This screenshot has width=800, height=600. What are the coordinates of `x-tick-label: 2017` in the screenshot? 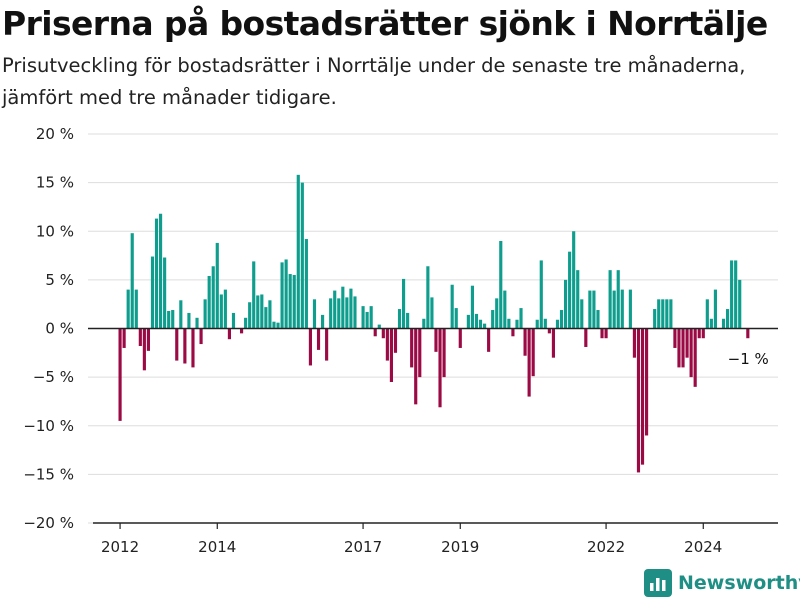 It's located at (363, 547).